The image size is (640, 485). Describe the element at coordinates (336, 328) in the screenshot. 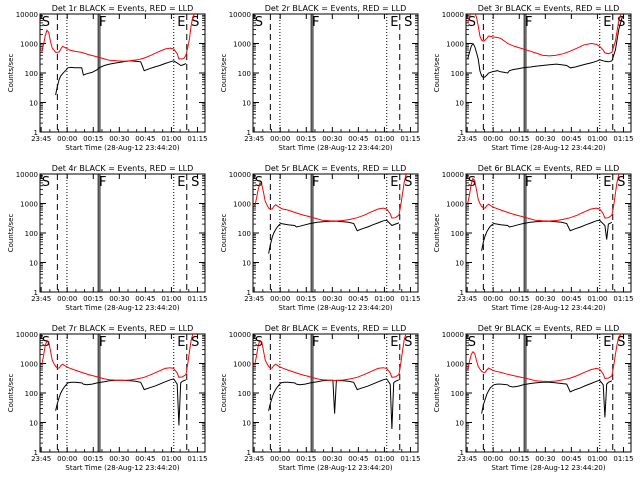

I see `chart-title: Det 8r BLACK = Events, RED = LLD` at that location.